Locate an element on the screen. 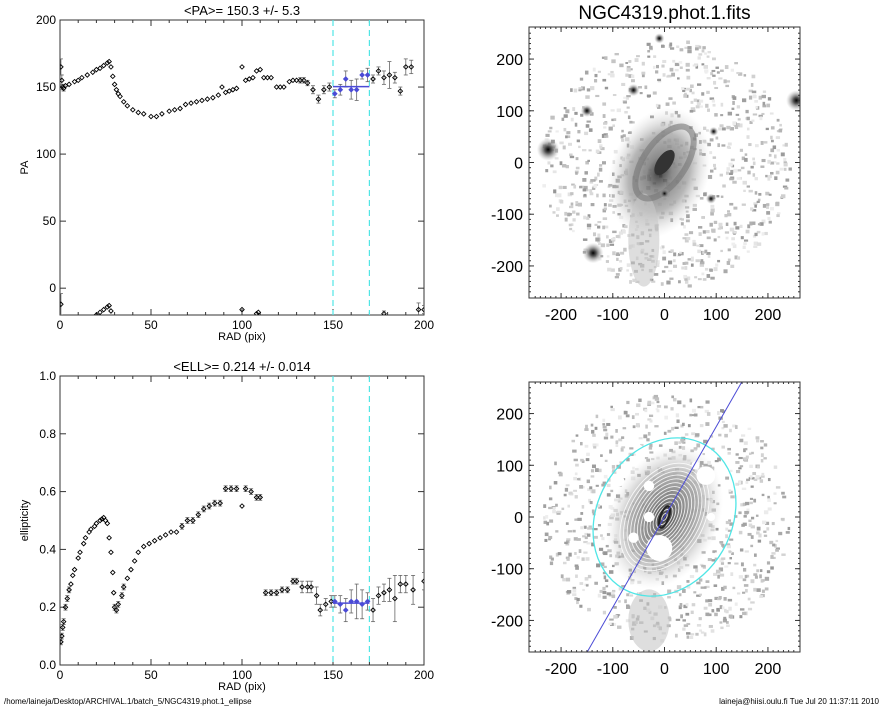 The height and width of the screenshot is (708, 885). y-tick-label: 150 is located at coordinates (46, 87).